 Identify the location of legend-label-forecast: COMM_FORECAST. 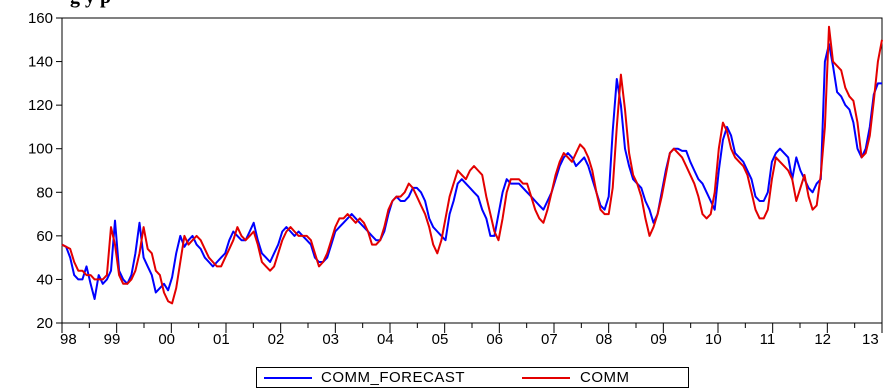
(393, 377).